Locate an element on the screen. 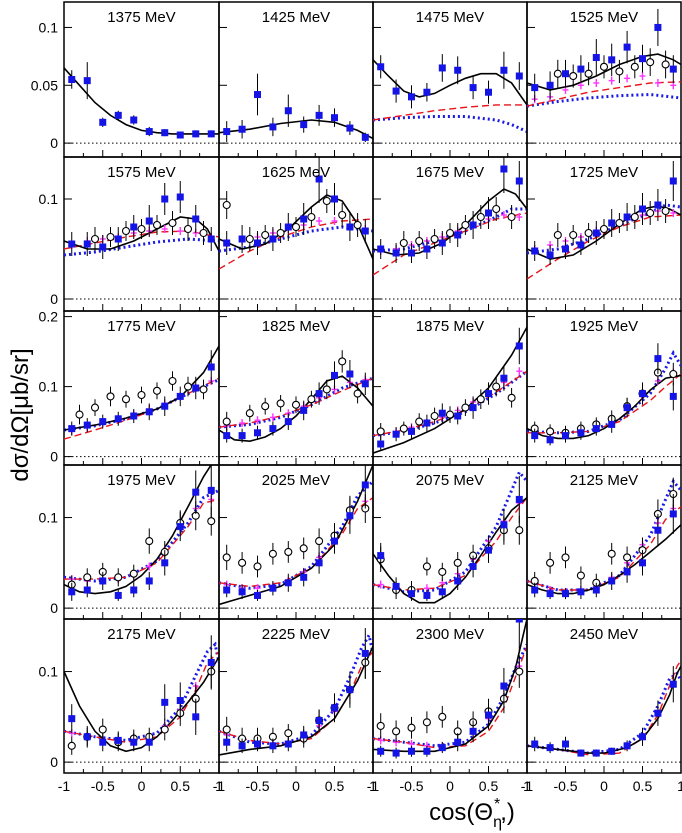 The height and width of the screenshot is (833, 682). x-axis-label-tail: ,) is located at coordinates (507, 812).